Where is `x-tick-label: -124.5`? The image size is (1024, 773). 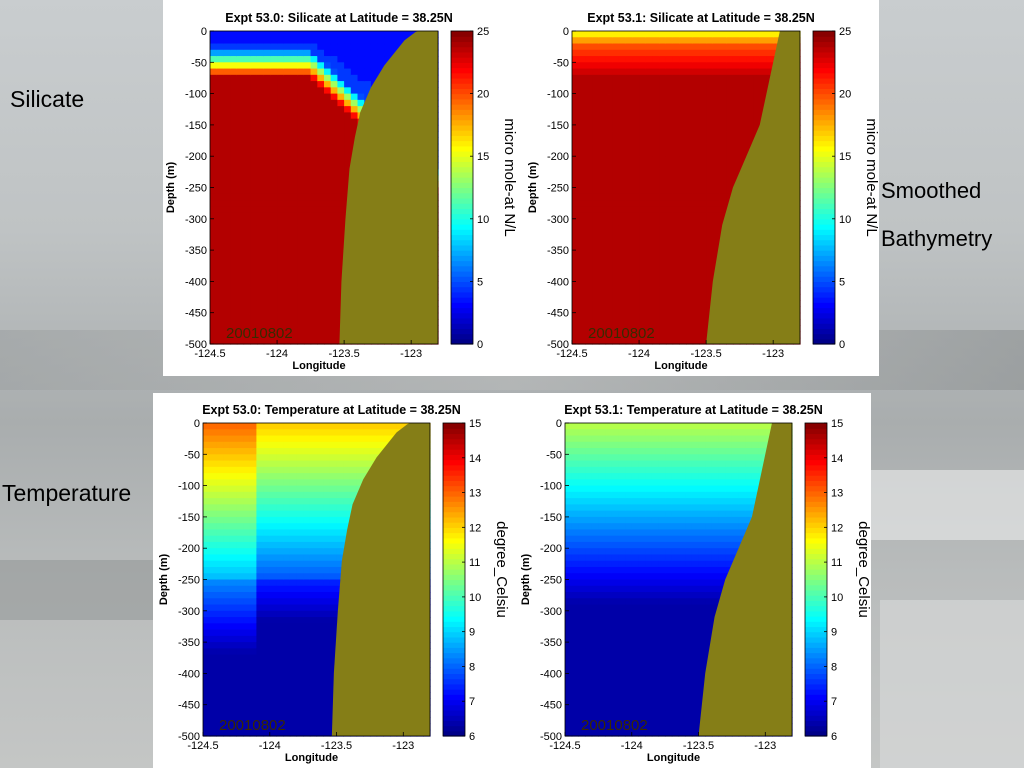
x-tick-label: -124.5 is located at coordinates (209, 354).